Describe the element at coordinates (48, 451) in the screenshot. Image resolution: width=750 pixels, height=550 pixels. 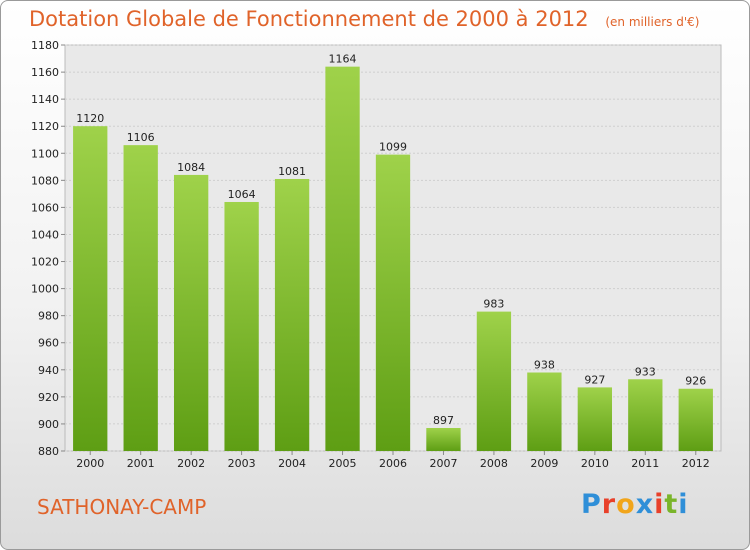
I see `y-tick-label: 880` at that location.